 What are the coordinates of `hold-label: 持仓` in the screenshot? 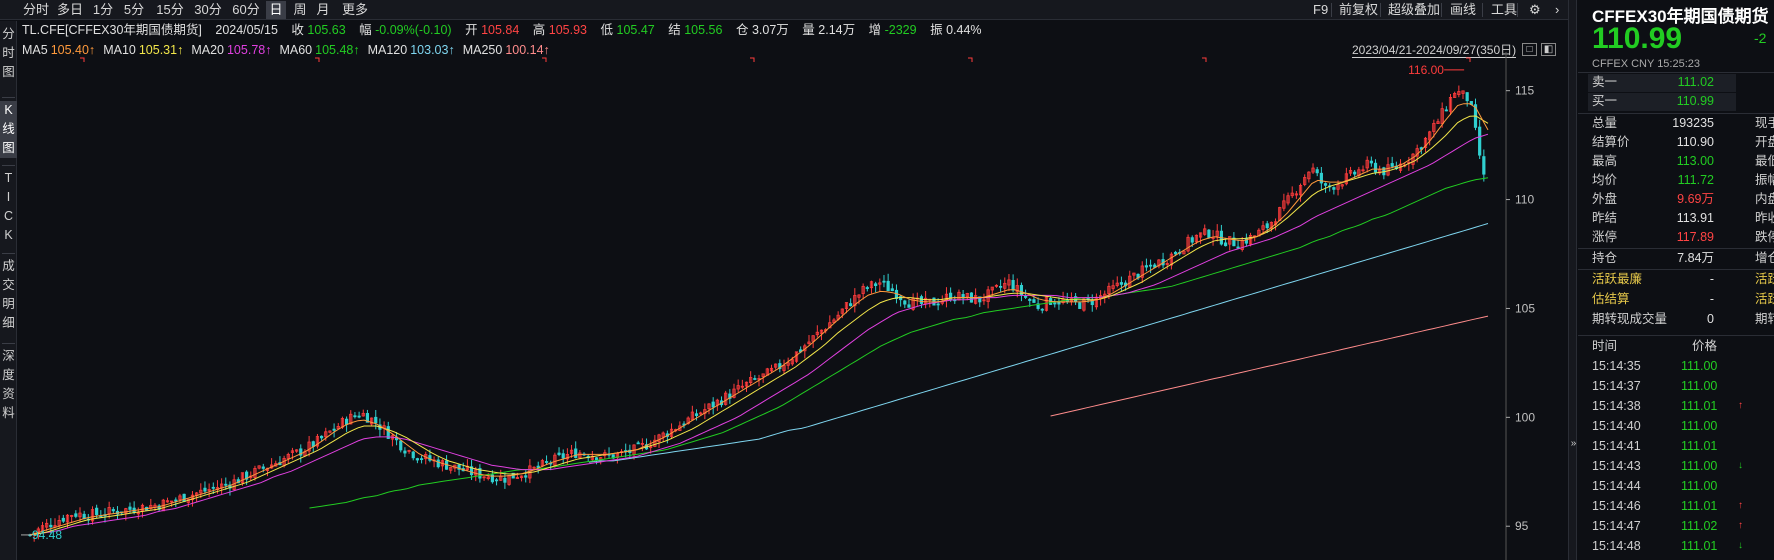 It's located at (1605, 258).